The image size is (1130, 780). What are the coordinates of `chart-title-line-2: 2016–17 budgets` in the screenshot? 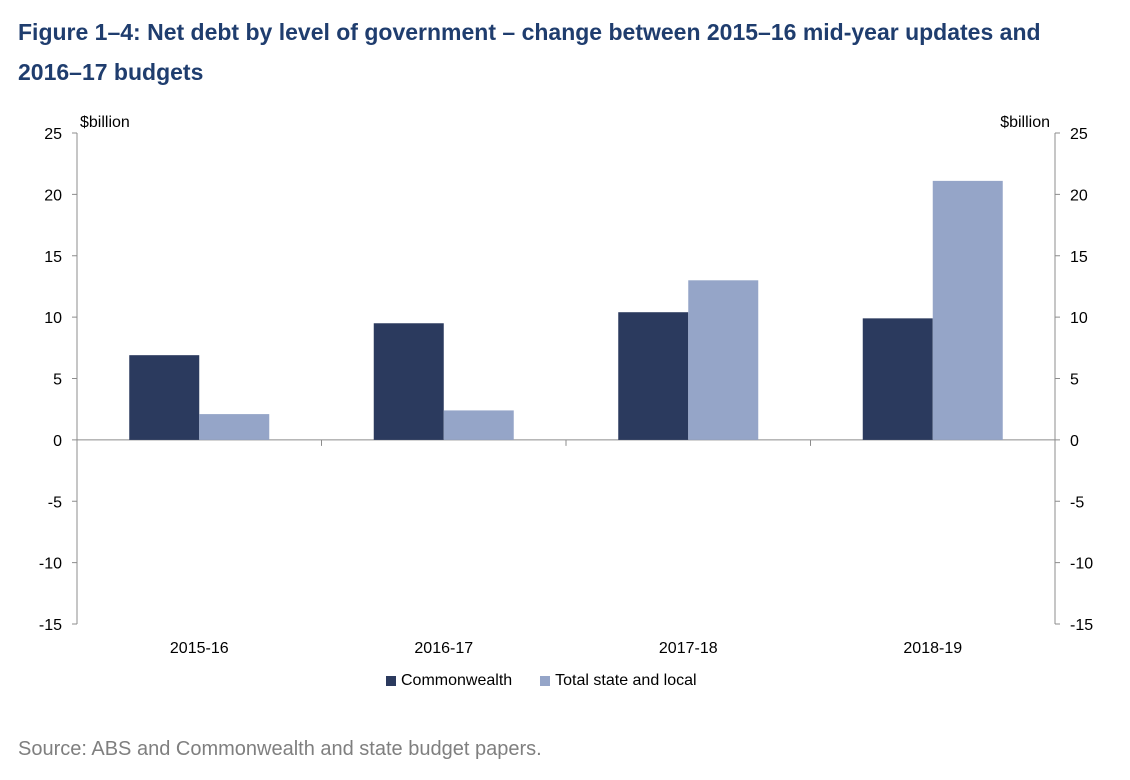 It's located at (111, 72).